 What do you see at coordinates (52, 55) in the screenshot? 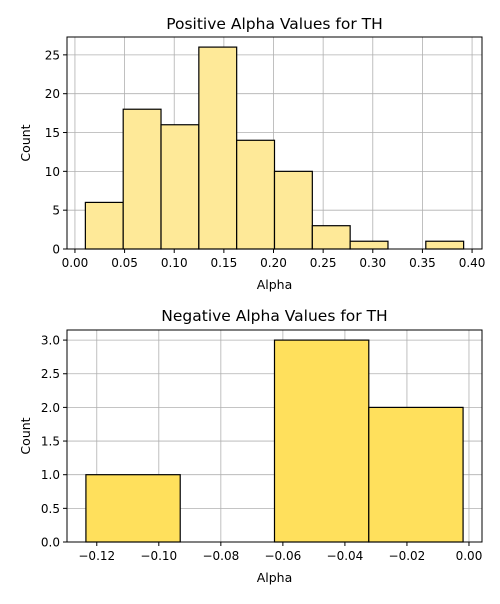
I see `y-tick-label: 25` at bounding box center [52, 55].